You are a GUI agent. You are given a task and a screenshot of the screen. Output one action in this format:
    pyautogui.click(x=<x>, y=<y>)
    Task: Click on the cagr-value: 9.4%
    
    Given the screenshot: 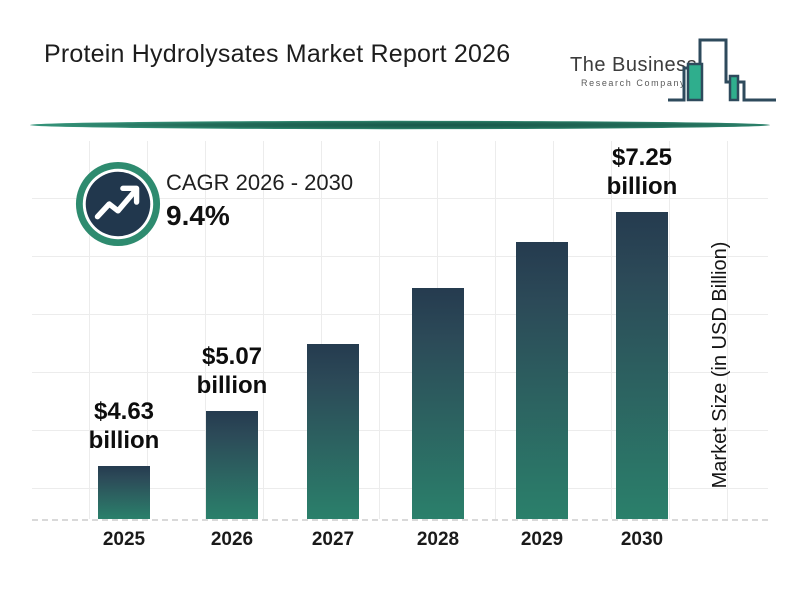 What is the action you would take?
    pyautogui.click(x=198, y=215)
    